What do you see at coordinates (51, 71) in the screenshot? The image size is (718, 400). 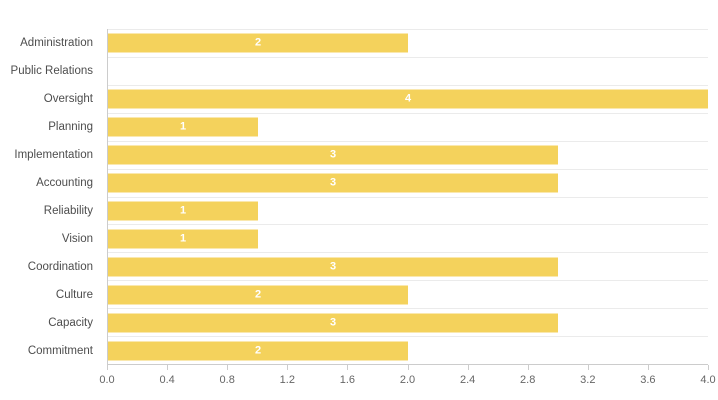 I see `category-label-public-relations: Public Relations` at bounding box center [51, 71].